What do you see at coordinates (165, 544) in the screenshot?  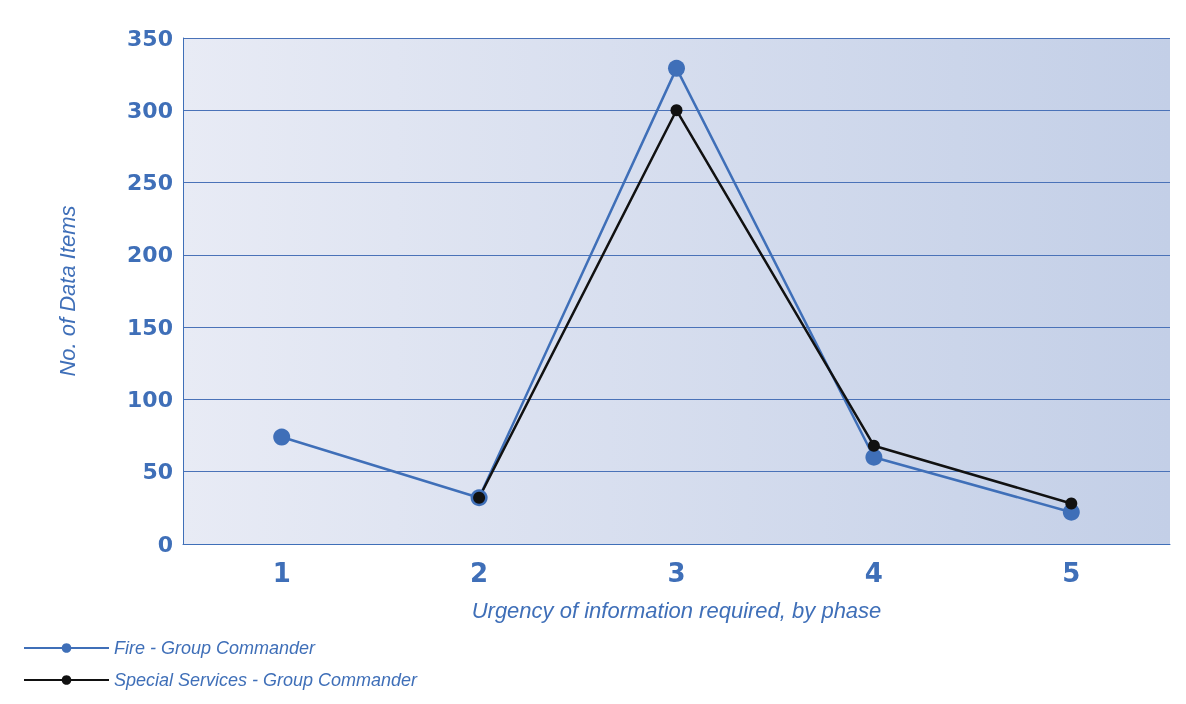 I see `y-tick-label: 0` at bounding box center [165, 544].